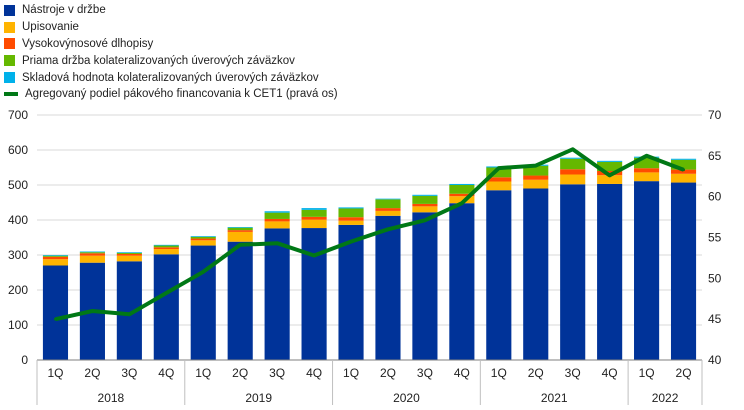 The width and height of the screenshot is (744, 410). What do you see at coordinates (18, 290) in the screenshot?
I see `y-left-tick-label: 200` at bounding box center [18, 290].